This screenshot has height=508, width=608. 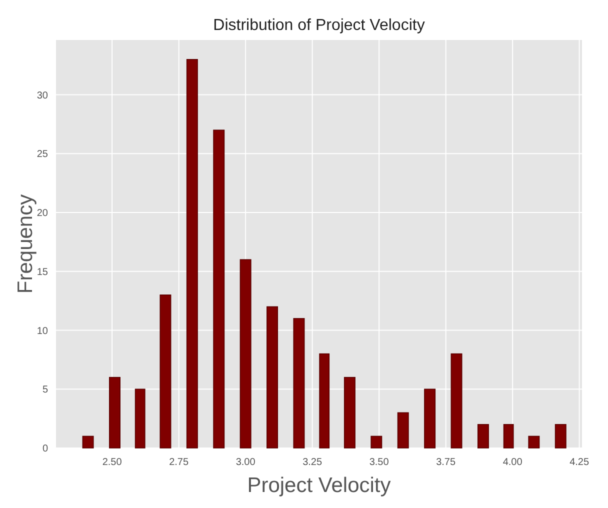 What do you see at coordinates (512, 462) in the screenshot?
I see `x-tick-label: 4.00` at bounding box center [512, 462].